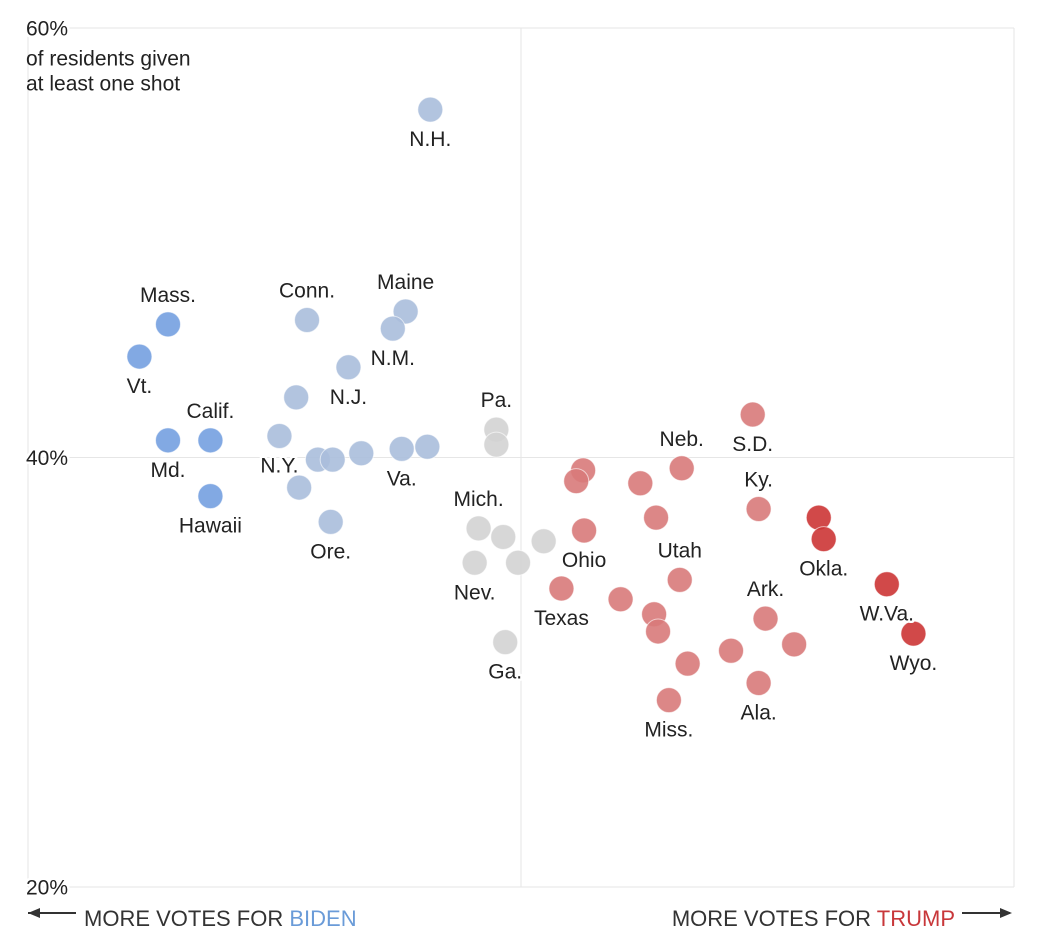  I want to click on point-label: N.J., so click(348, 397).